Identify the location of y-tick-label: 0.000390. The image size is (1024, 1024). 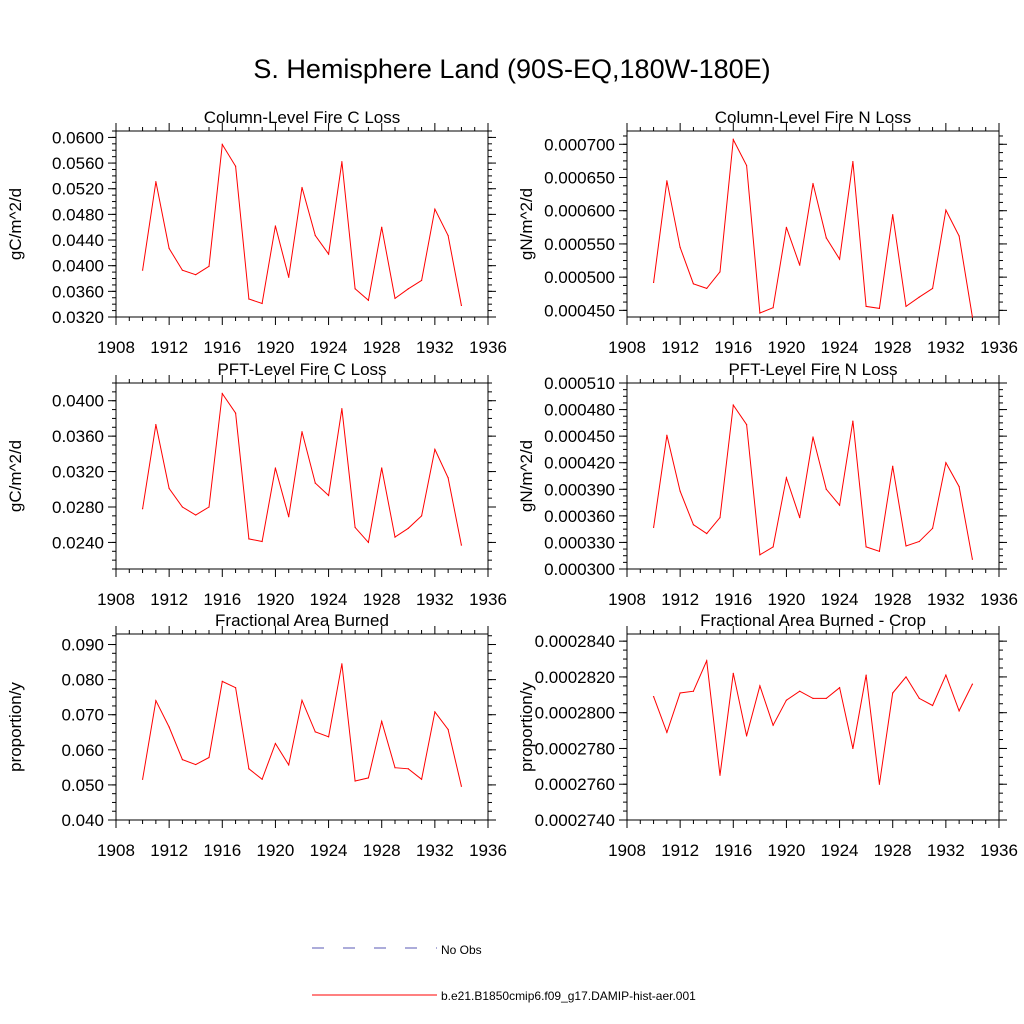
(579, 489).